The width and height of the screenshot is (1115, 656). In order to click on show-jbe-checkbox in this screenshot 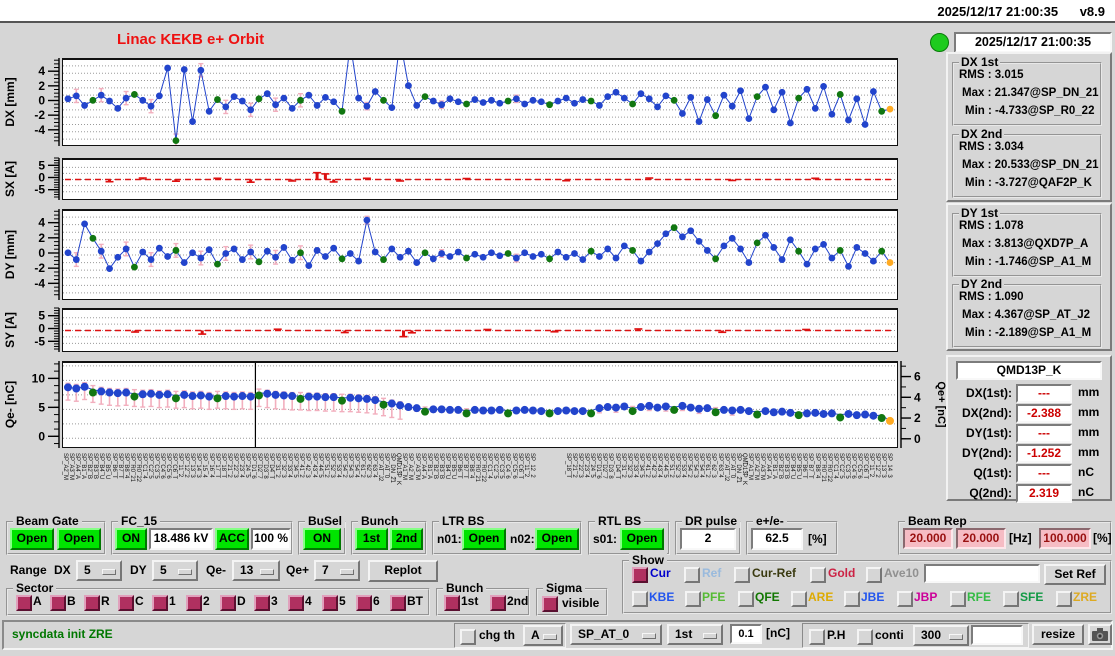, I will do `click(852, 599)`.